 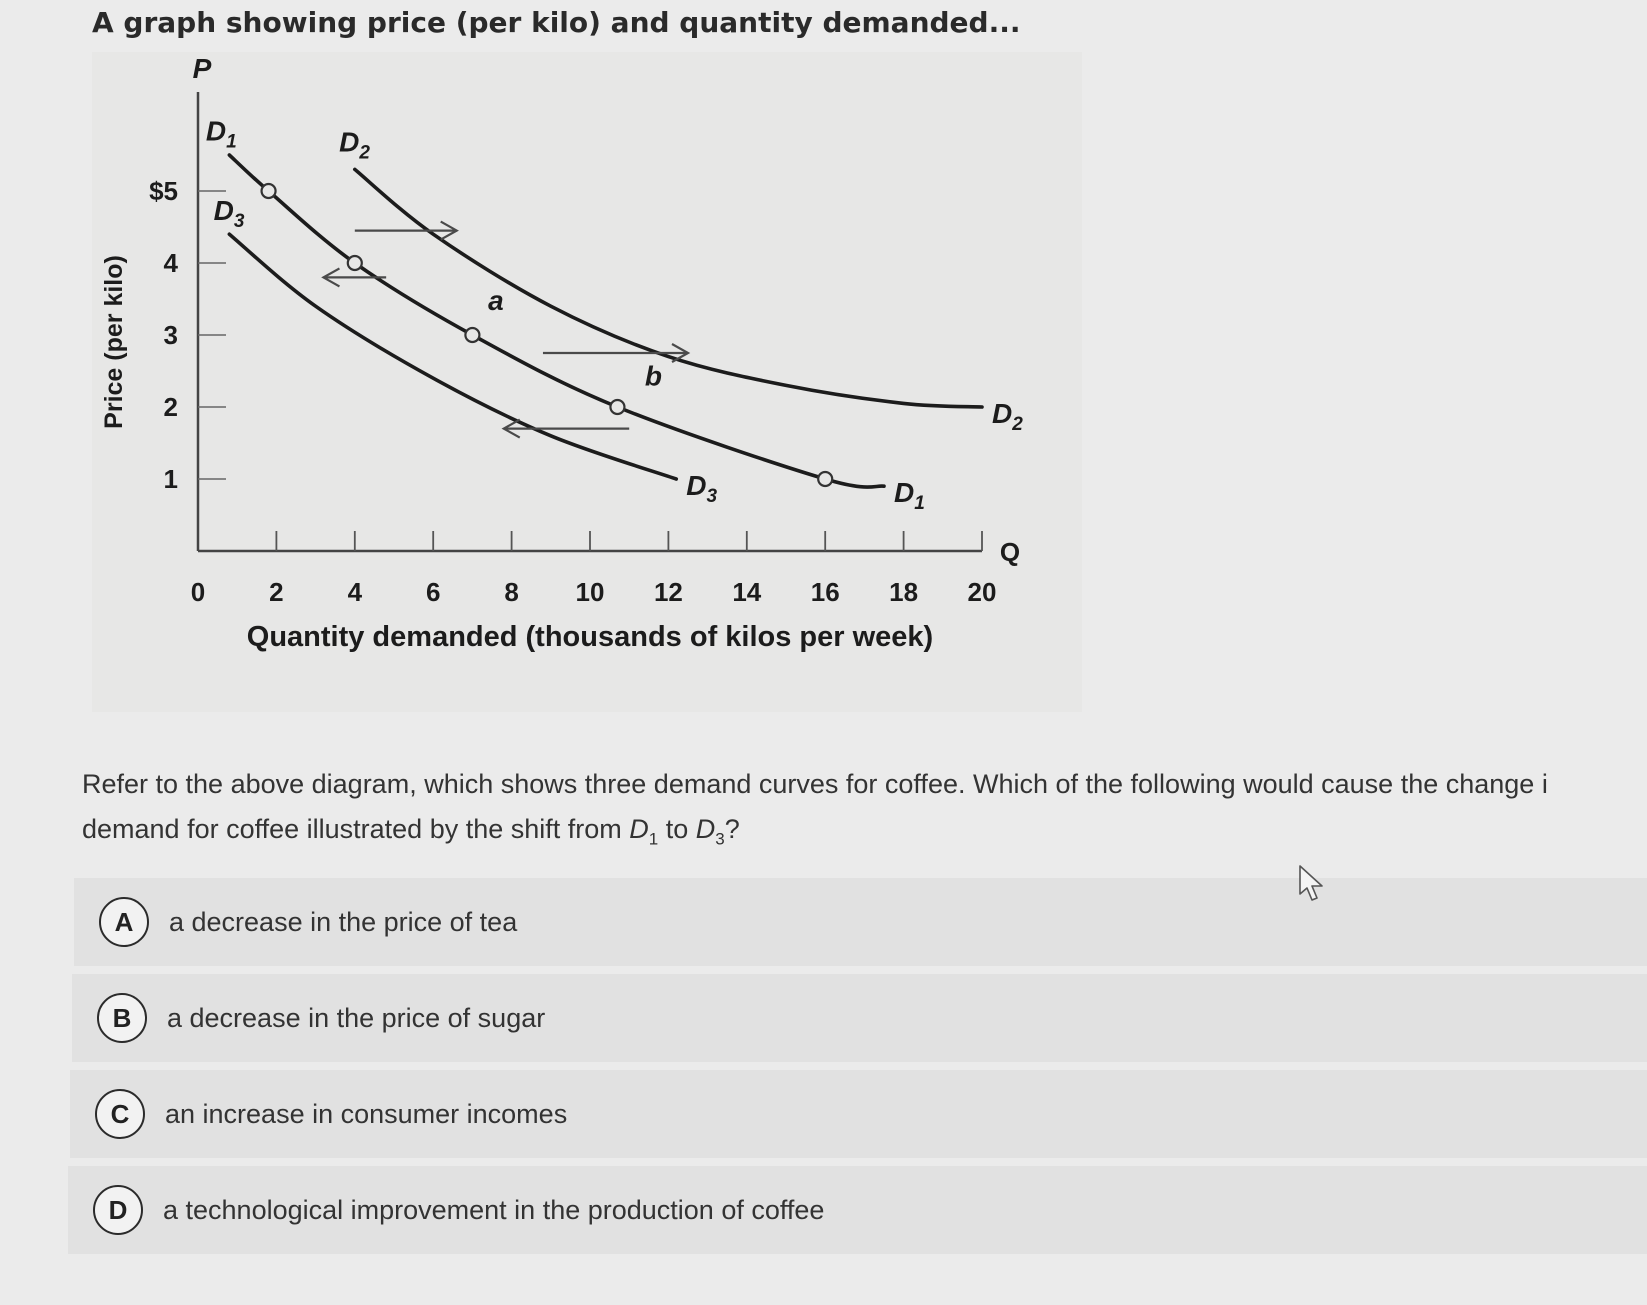 I want to click on curve-start-label-d3: D3, so click(x=229, y=213).